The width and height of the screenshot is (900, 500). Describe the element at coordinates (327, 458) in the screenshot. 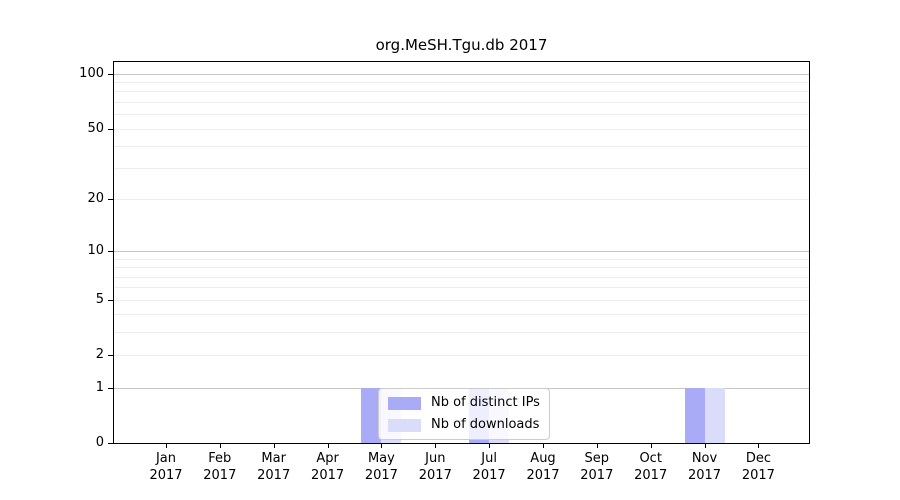

I see `x-tick-month: Apr` at that location.